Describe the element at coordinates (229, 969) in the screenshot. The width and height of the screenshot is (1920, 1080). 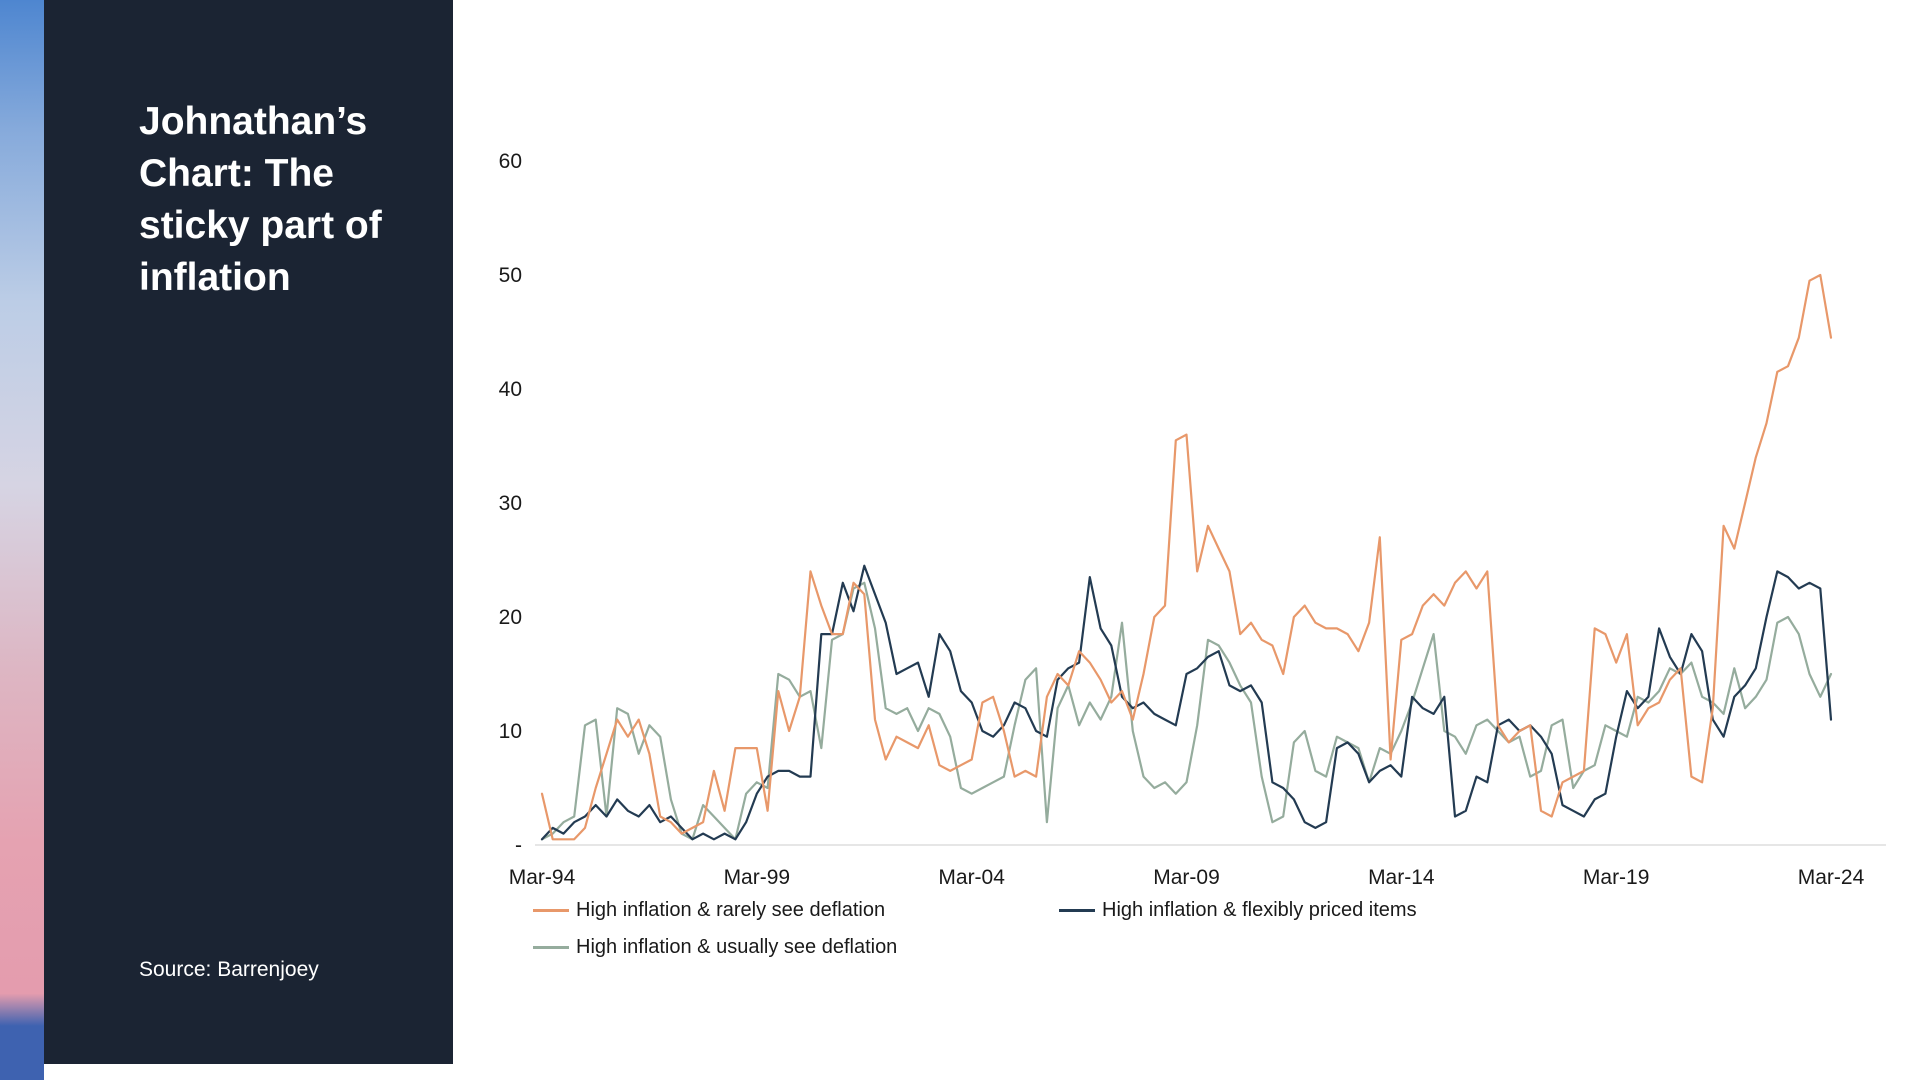
I see `source-label: Source: Barrenjoey` at that location.